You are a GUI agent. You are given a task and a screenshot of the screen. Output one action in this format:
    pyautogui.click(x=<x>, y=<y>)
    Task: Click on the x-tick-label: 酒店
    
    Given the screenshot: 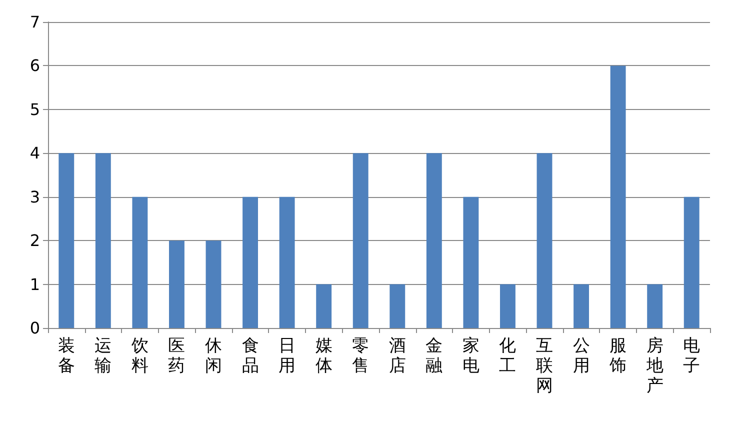 What is the action you would take?
    pyautogui.click(x=397, y=356)
    